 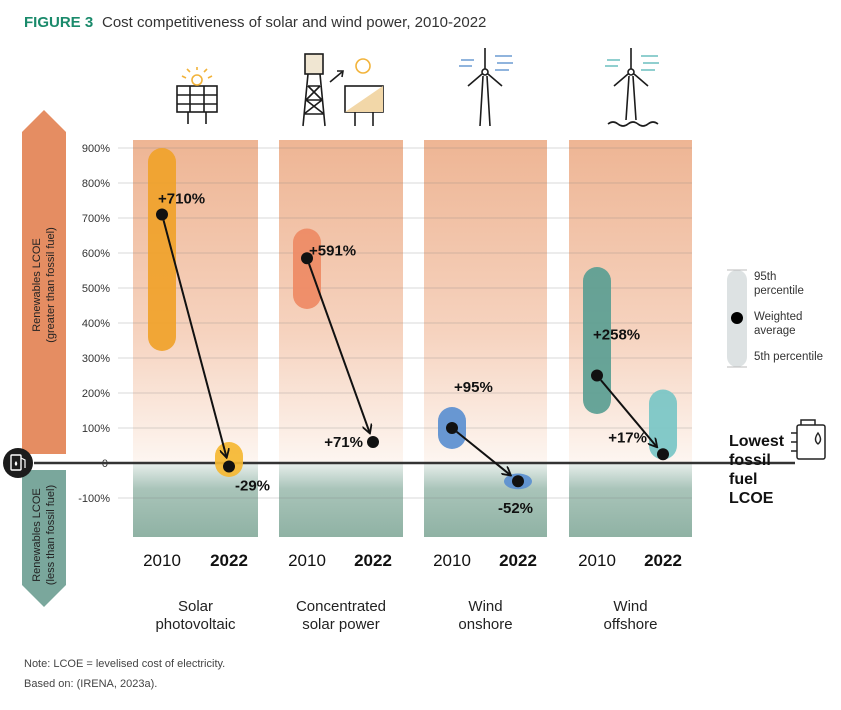 What do you see at coordinates (90, 684) in the screenshot?
I see `note-line-2: Based on: (IRENA, 2023a).` at bounding box center [90, 684].